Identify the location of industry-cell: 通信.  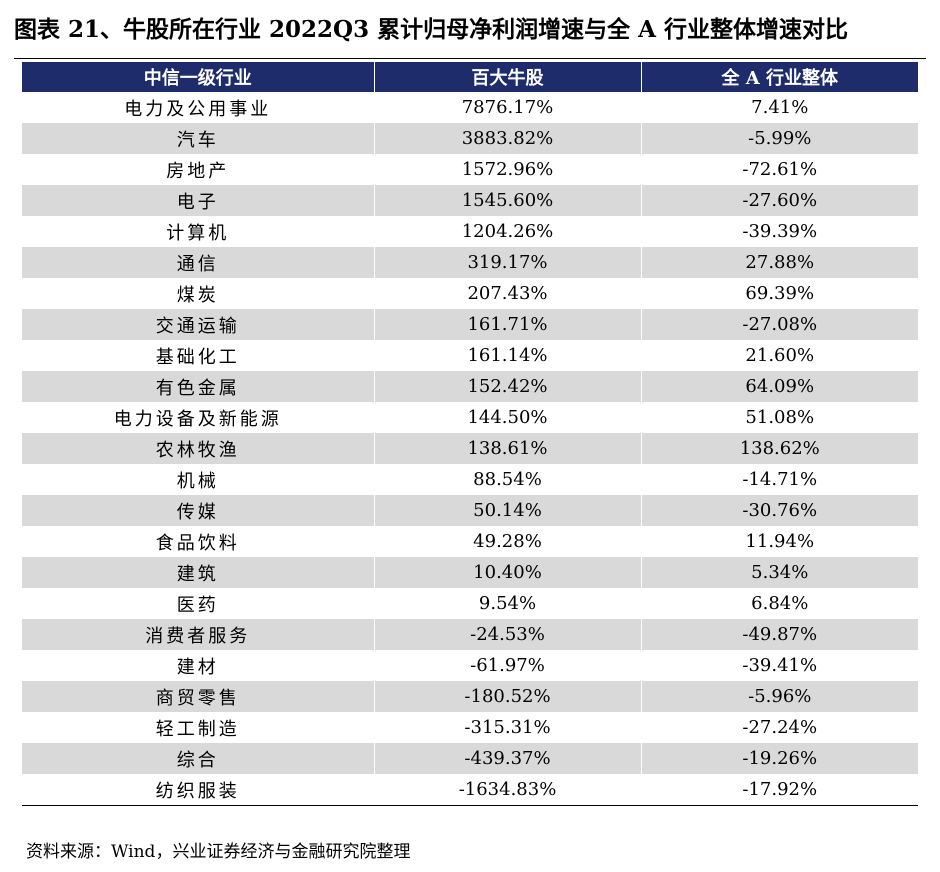
(198, 262).